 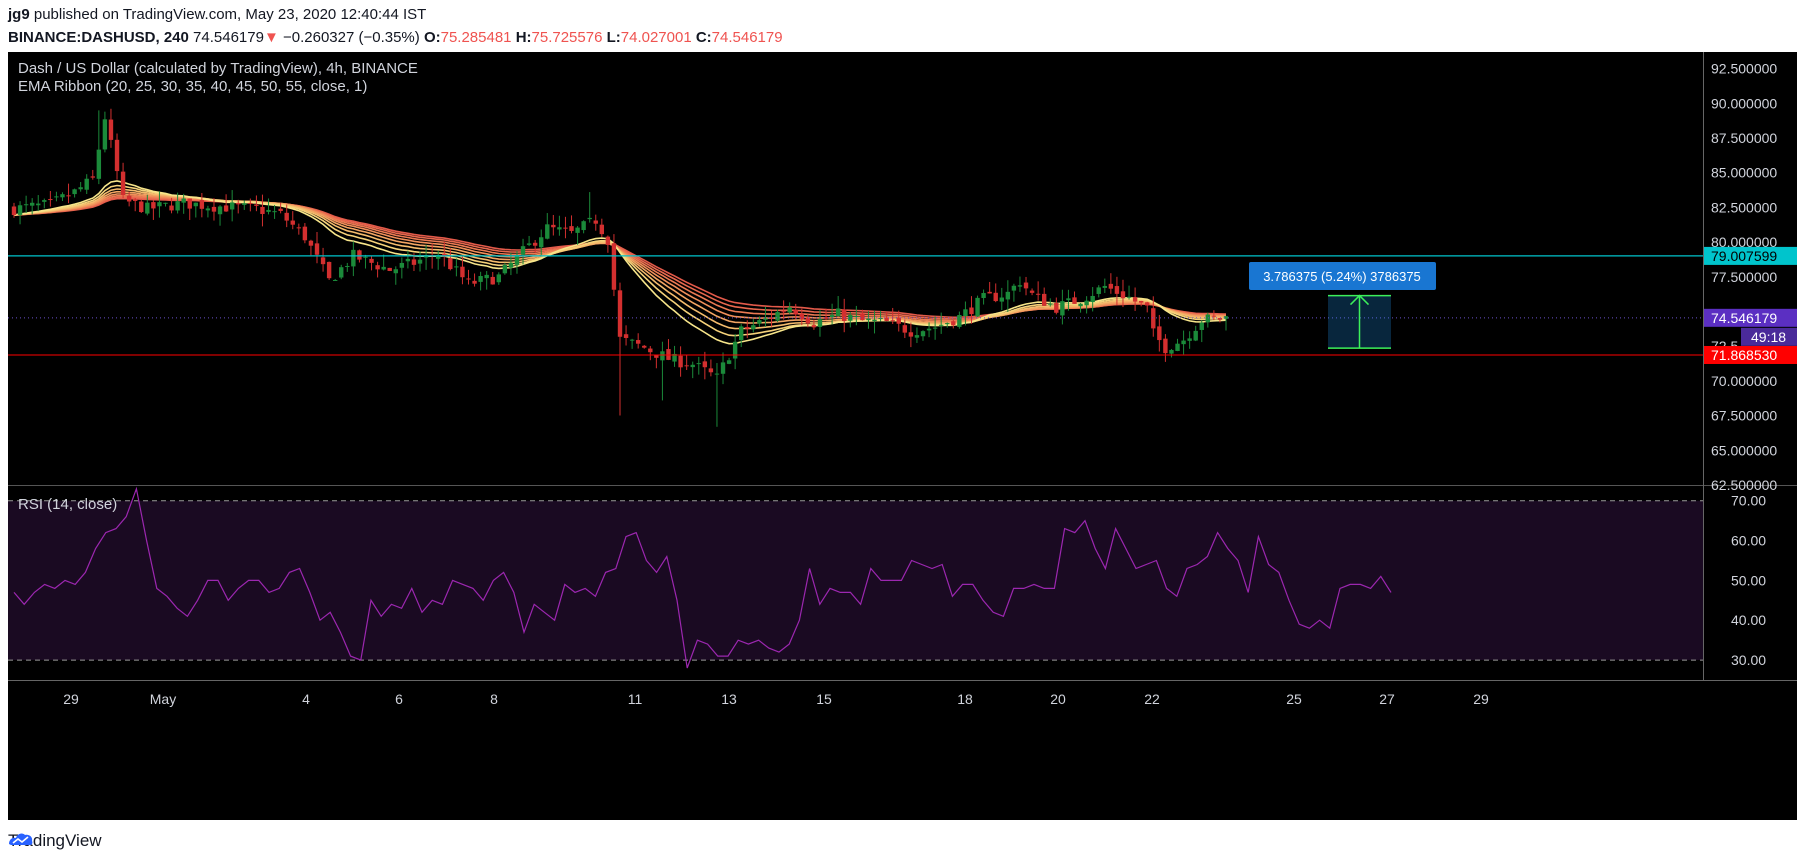 I want to click on last-price: 74.546179, so click(x=228, y=37).